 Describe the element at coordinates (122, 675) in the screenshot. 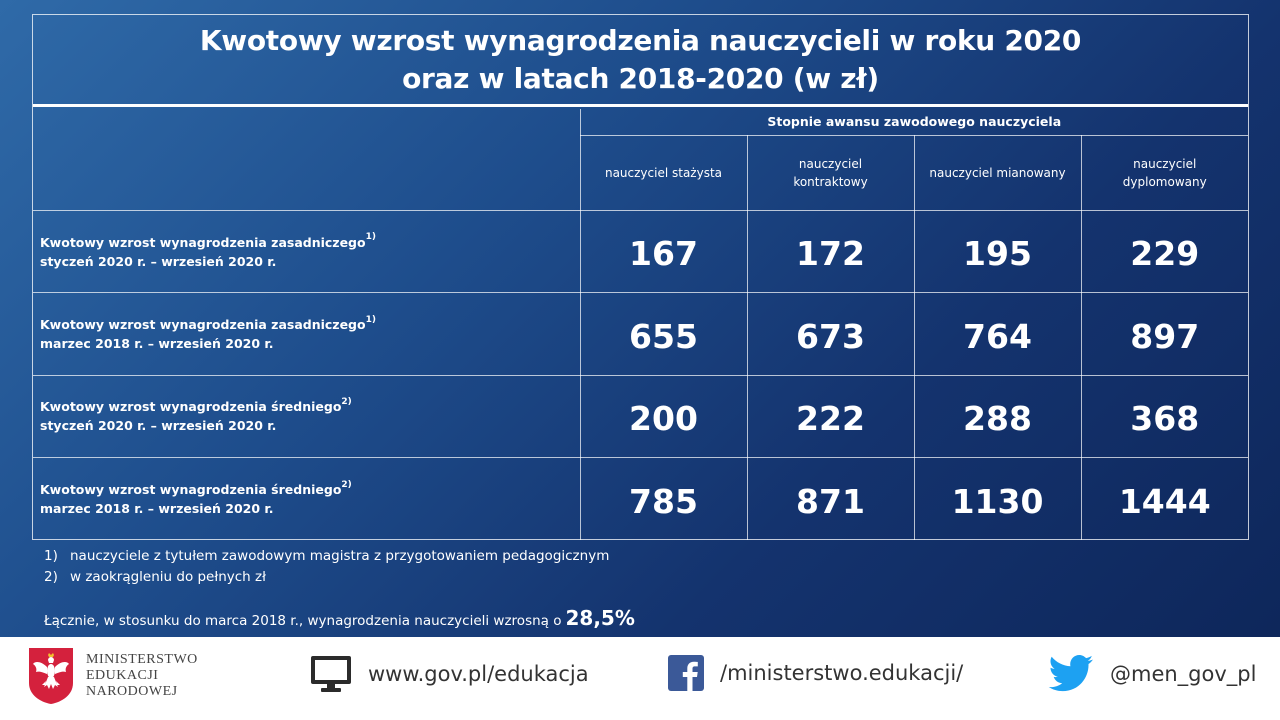

I see `ministry-name-line: EDUKACJI` at that location.